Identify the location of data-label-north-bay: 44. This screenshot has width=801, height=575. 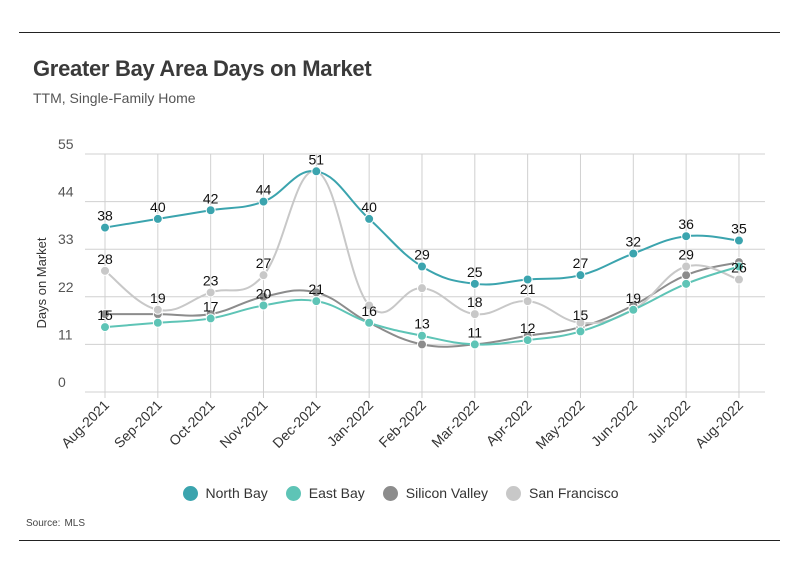
(264, 190).